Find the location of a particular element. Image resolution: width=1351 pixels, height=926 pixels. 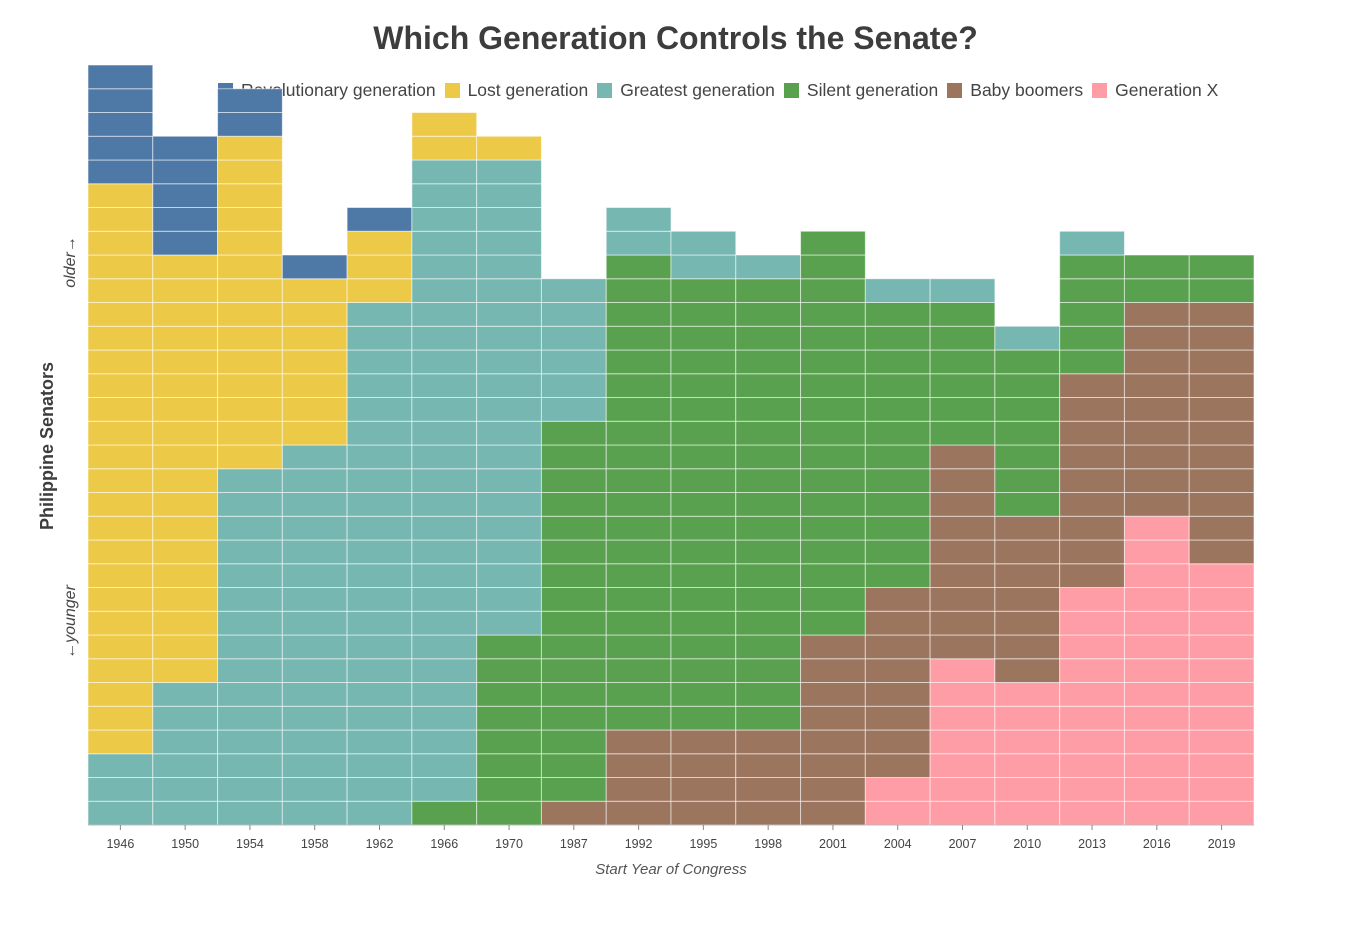

x-tick-label: 1946 is located at coordinates (120, 844).